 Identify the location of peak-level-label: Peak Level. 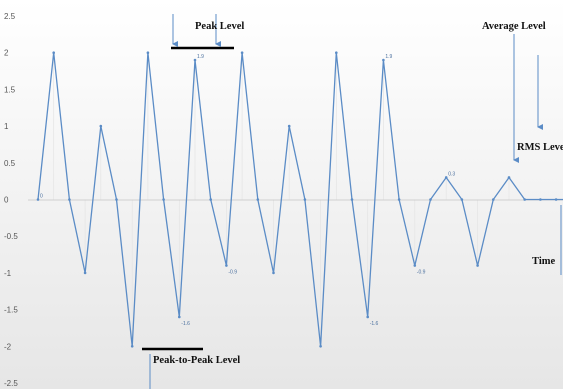
(219, 26).